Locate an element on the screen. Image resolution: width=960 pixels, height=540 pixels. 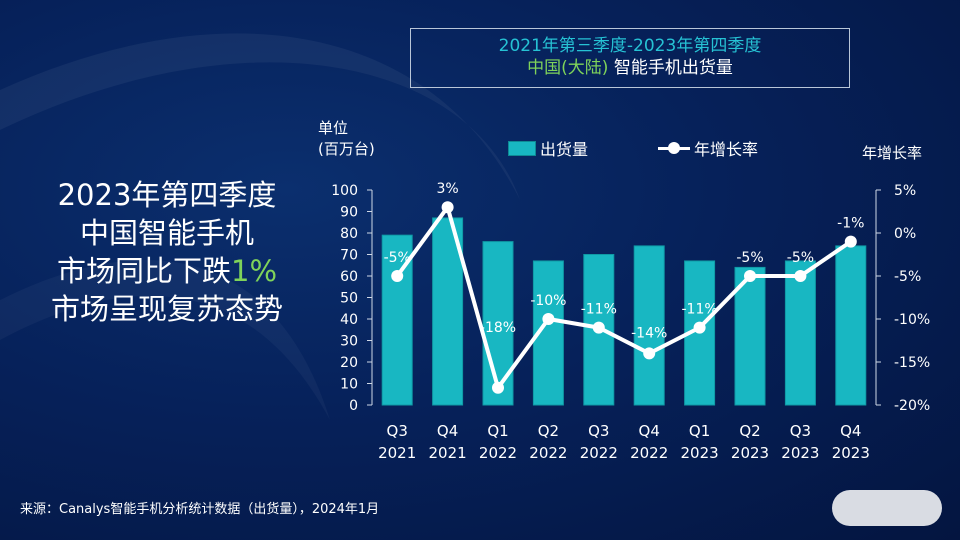
headline-decline-value: 1% is located at coordinates (254, 271).